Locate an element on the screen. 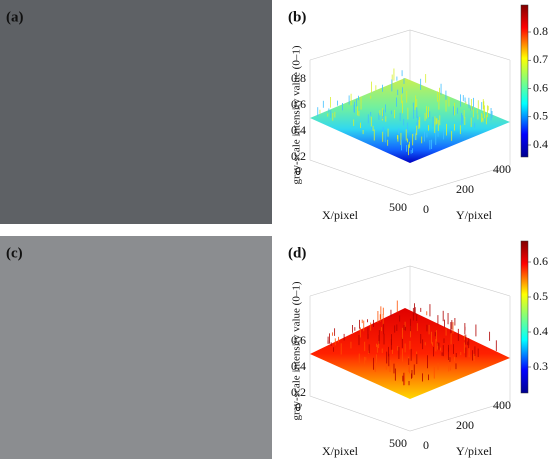 This screenshot has height=459, width=550. colorbar-tick-label: 0.7 is located at coordinates (540, 59).